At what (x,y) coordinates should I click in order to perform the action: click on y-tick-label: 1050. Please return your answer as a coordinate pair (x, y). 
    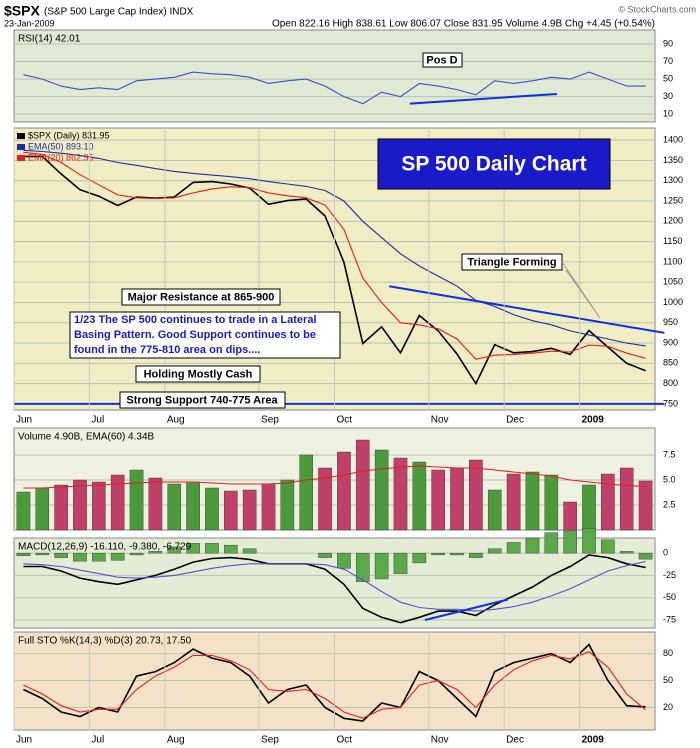
    Looking at the image, I should click on (673, 282).